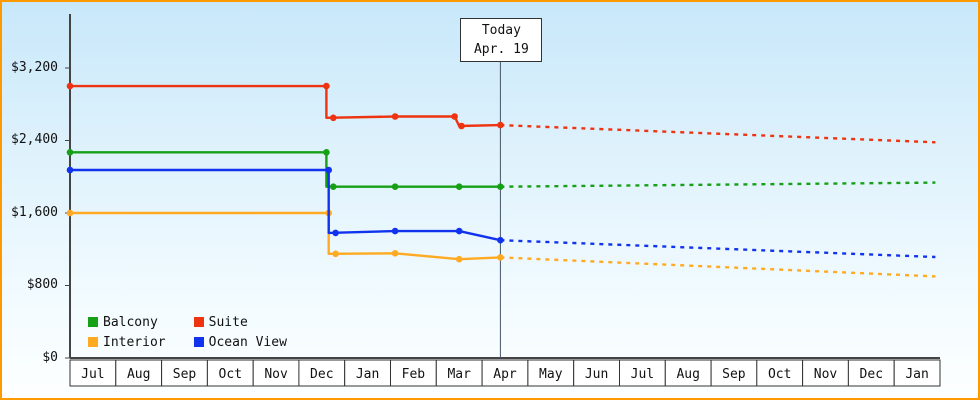 The width and height of the screenshot is (980, 400). I want to click on legend-swatch-suite, so click(198, 322).